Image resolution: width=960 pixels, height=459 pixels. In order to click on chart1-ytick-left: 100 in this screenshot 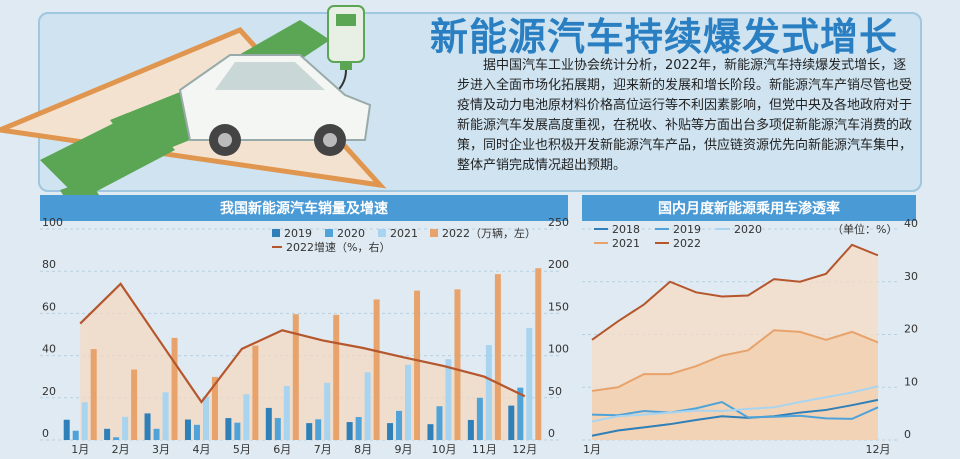, I will do `click(52, 222)`.